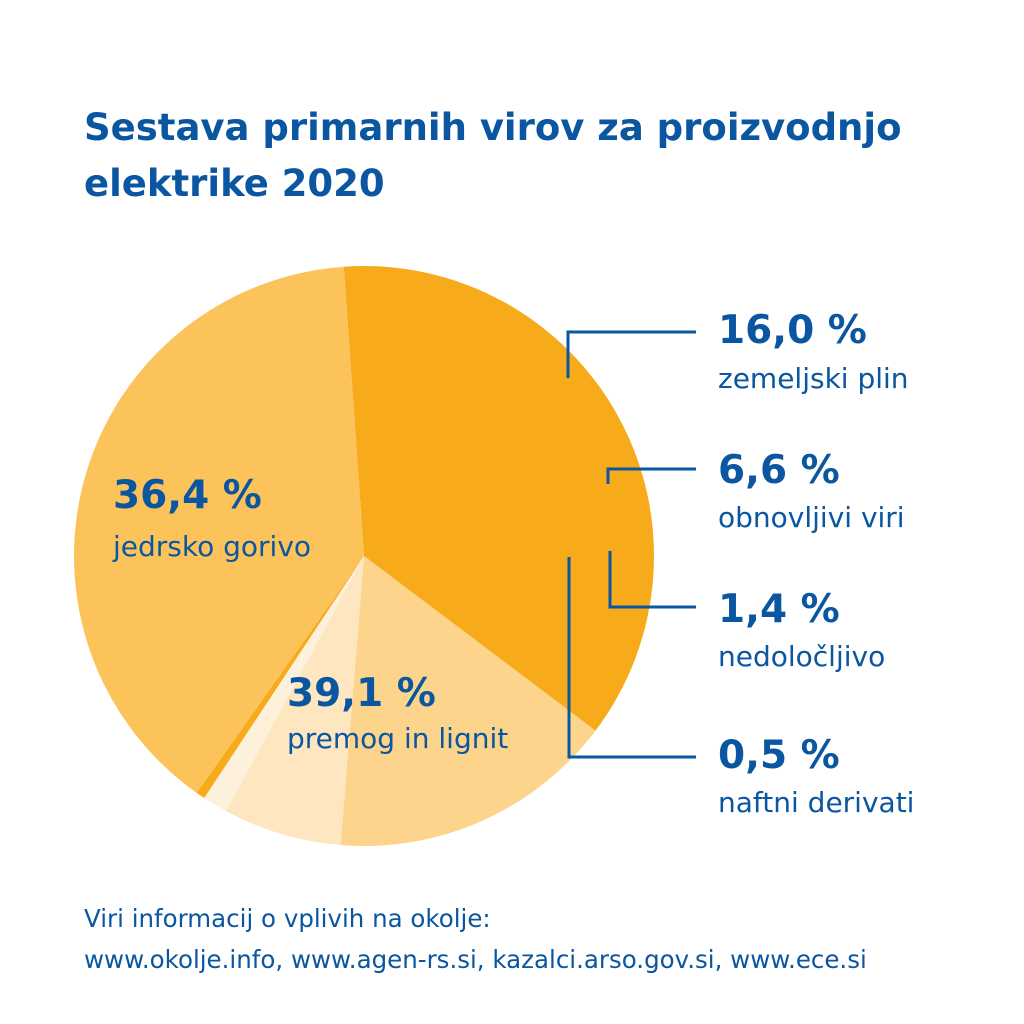  What do you see at coordinates (499, 498) in the screenshot?
I see `pie-slice-jedrsko-gorivo` at bounding box center [499, 498].